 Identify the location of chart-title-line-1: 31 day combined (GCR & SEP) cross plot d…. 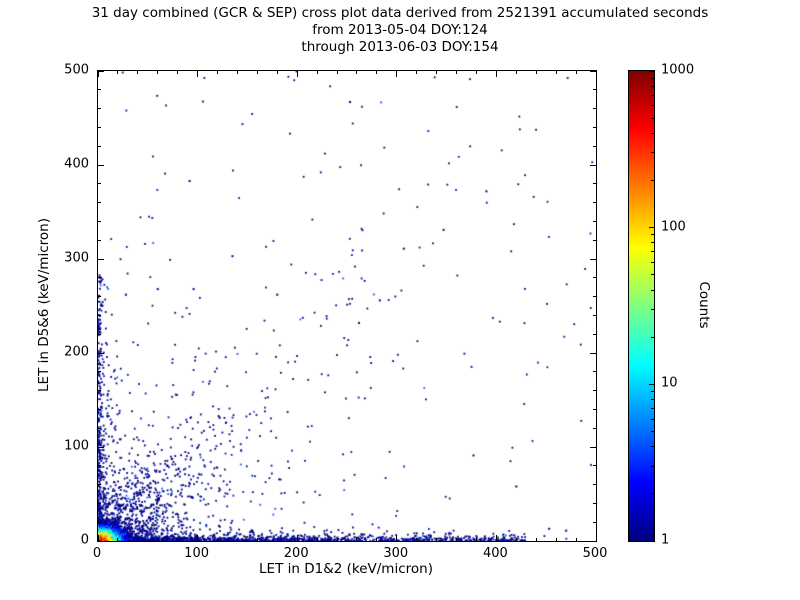
(400, 13).